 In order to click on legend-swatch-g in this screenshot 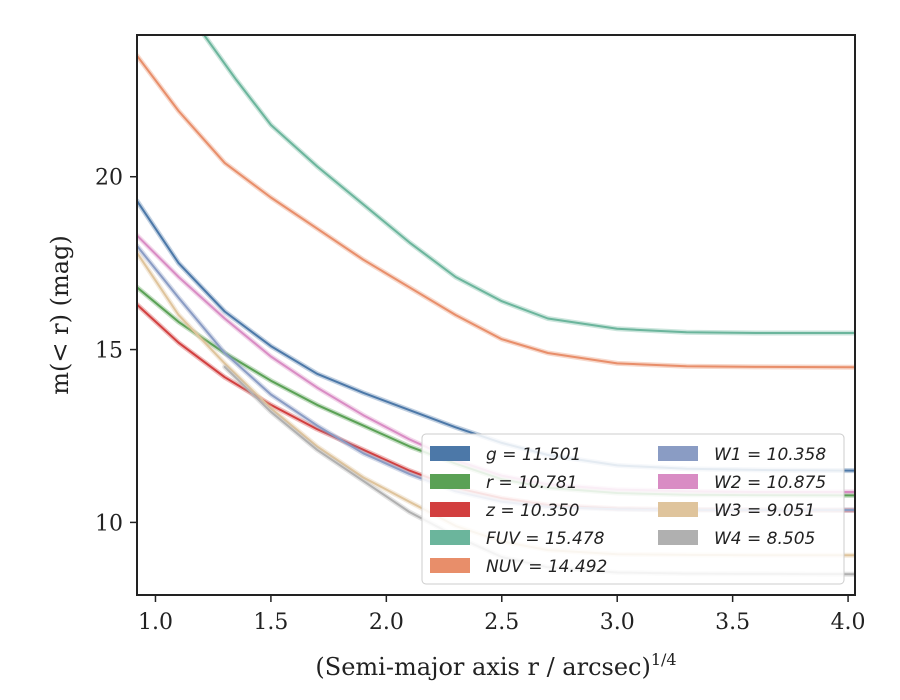, I will do `click(450, 453)`.